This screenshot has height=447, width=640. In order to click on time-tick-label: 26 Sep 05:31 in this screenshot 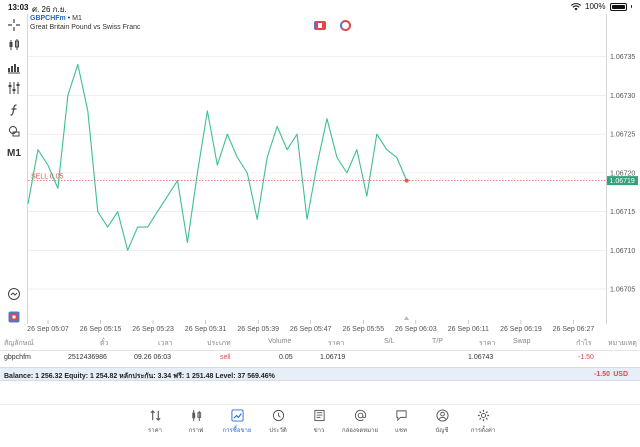, I will do `click(206, 329)`.